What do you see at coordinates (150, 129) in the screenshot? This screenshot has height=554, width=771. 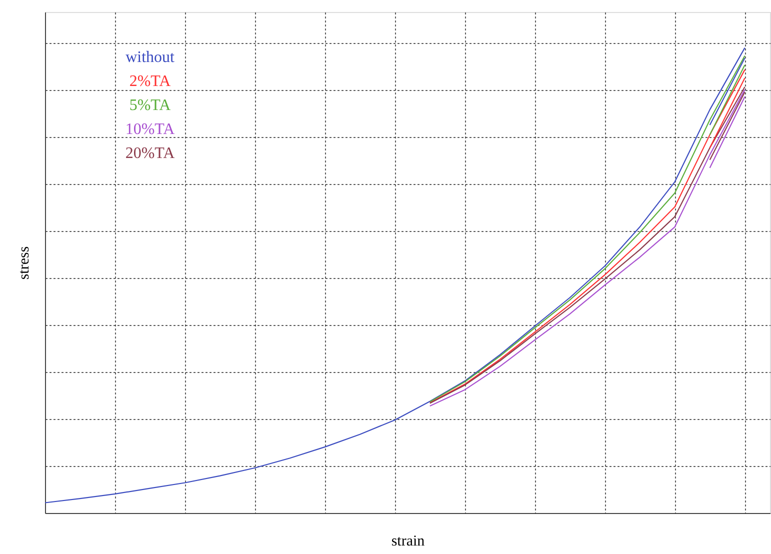 I see `text: 10%TA` at bounding box center [150, 129].